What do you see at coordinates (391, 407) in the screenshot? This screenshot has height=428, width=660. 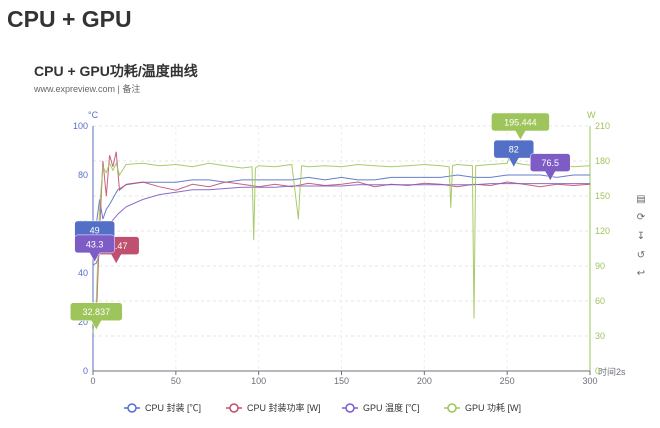 I see `legend-label: GPU 温度 [℃]` at bounding box center [391, 407].